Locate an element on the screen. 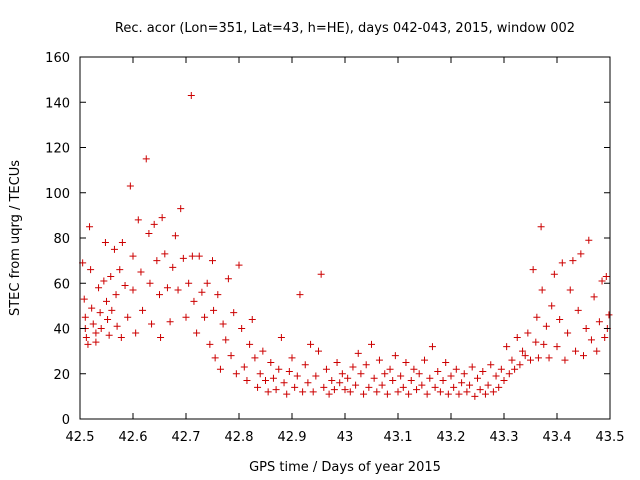 Image resolution: width=640 pixels, height=480 pixels. x-tick-label: 43.2 is located at coordinates (451, 437).